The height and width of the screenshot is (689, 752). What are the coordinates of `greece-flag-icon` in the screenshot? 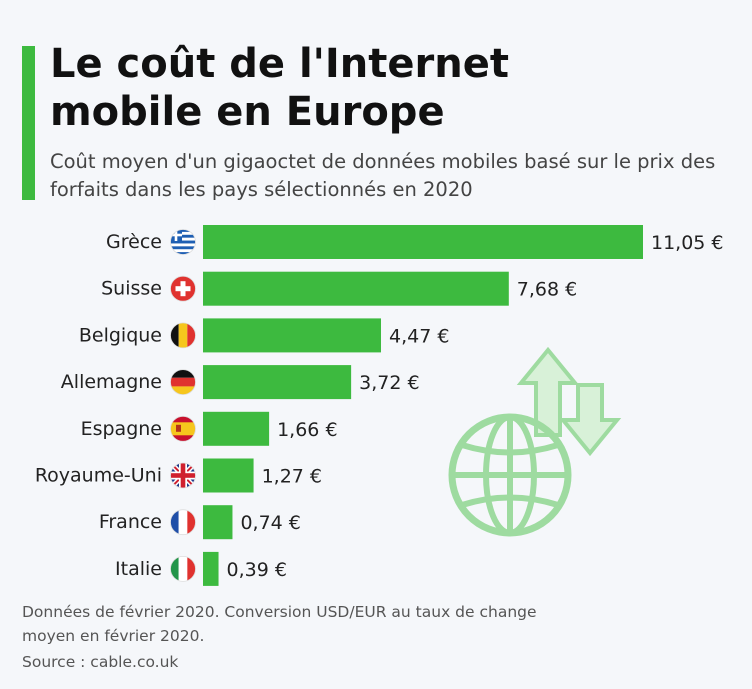 It's located at (183, 242).